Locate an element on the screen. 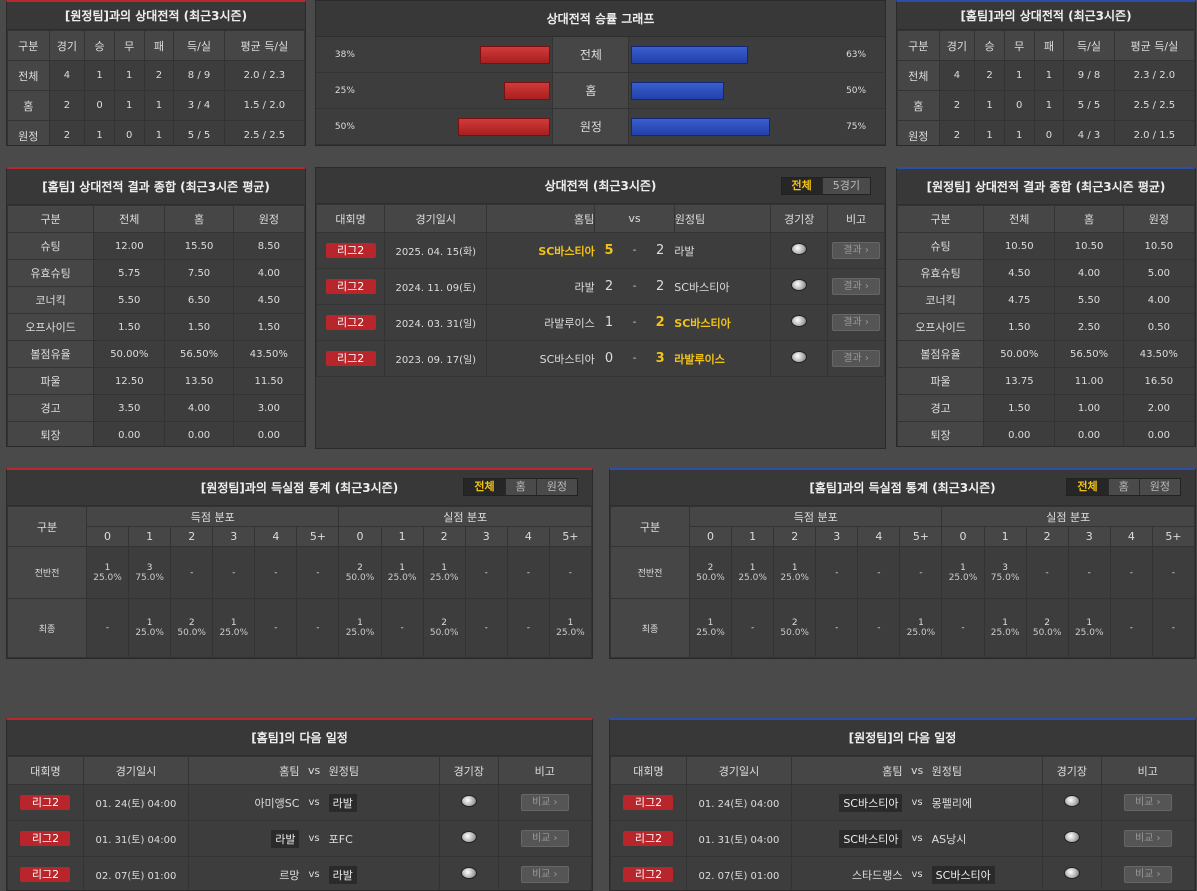  schedule-row: 리그2 01. 24(토) 04:00 아미앵SC vs 라발 비교 › is located at coordinates (299, 802).